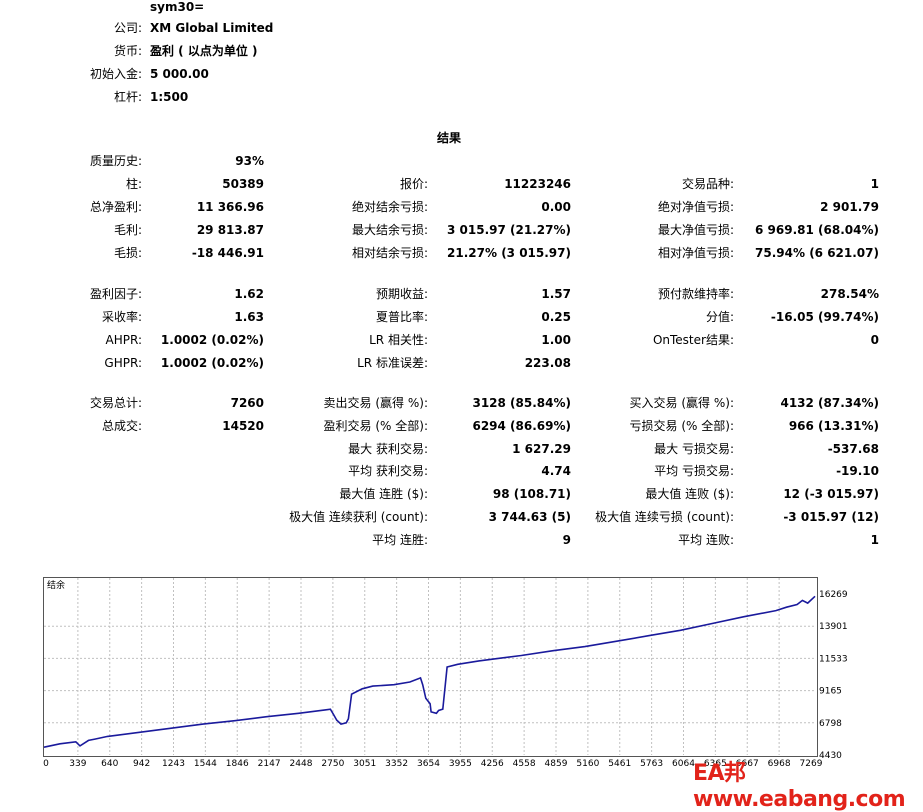  Describe the element at coordinates (566, 540) in the screenshot. I see `stat-value: 9` at that location.